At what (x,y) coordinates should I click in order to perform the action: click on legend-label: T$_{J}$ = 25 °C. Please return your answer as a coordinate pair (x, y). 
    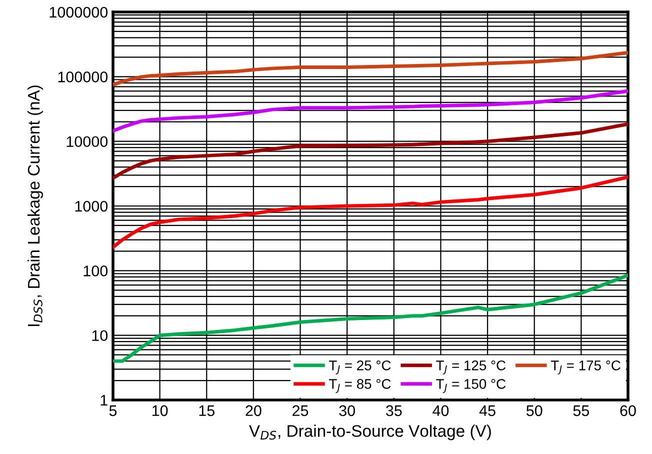
    Looking at the image, I should click on (360, 367).